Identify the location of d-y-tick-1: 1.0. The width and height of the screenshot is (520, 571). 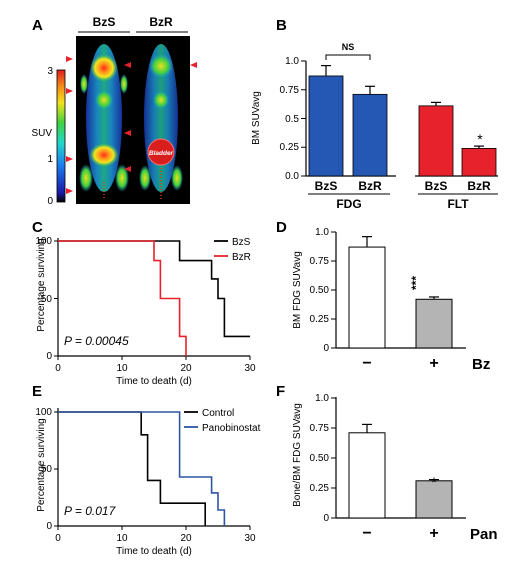
(322, 232).